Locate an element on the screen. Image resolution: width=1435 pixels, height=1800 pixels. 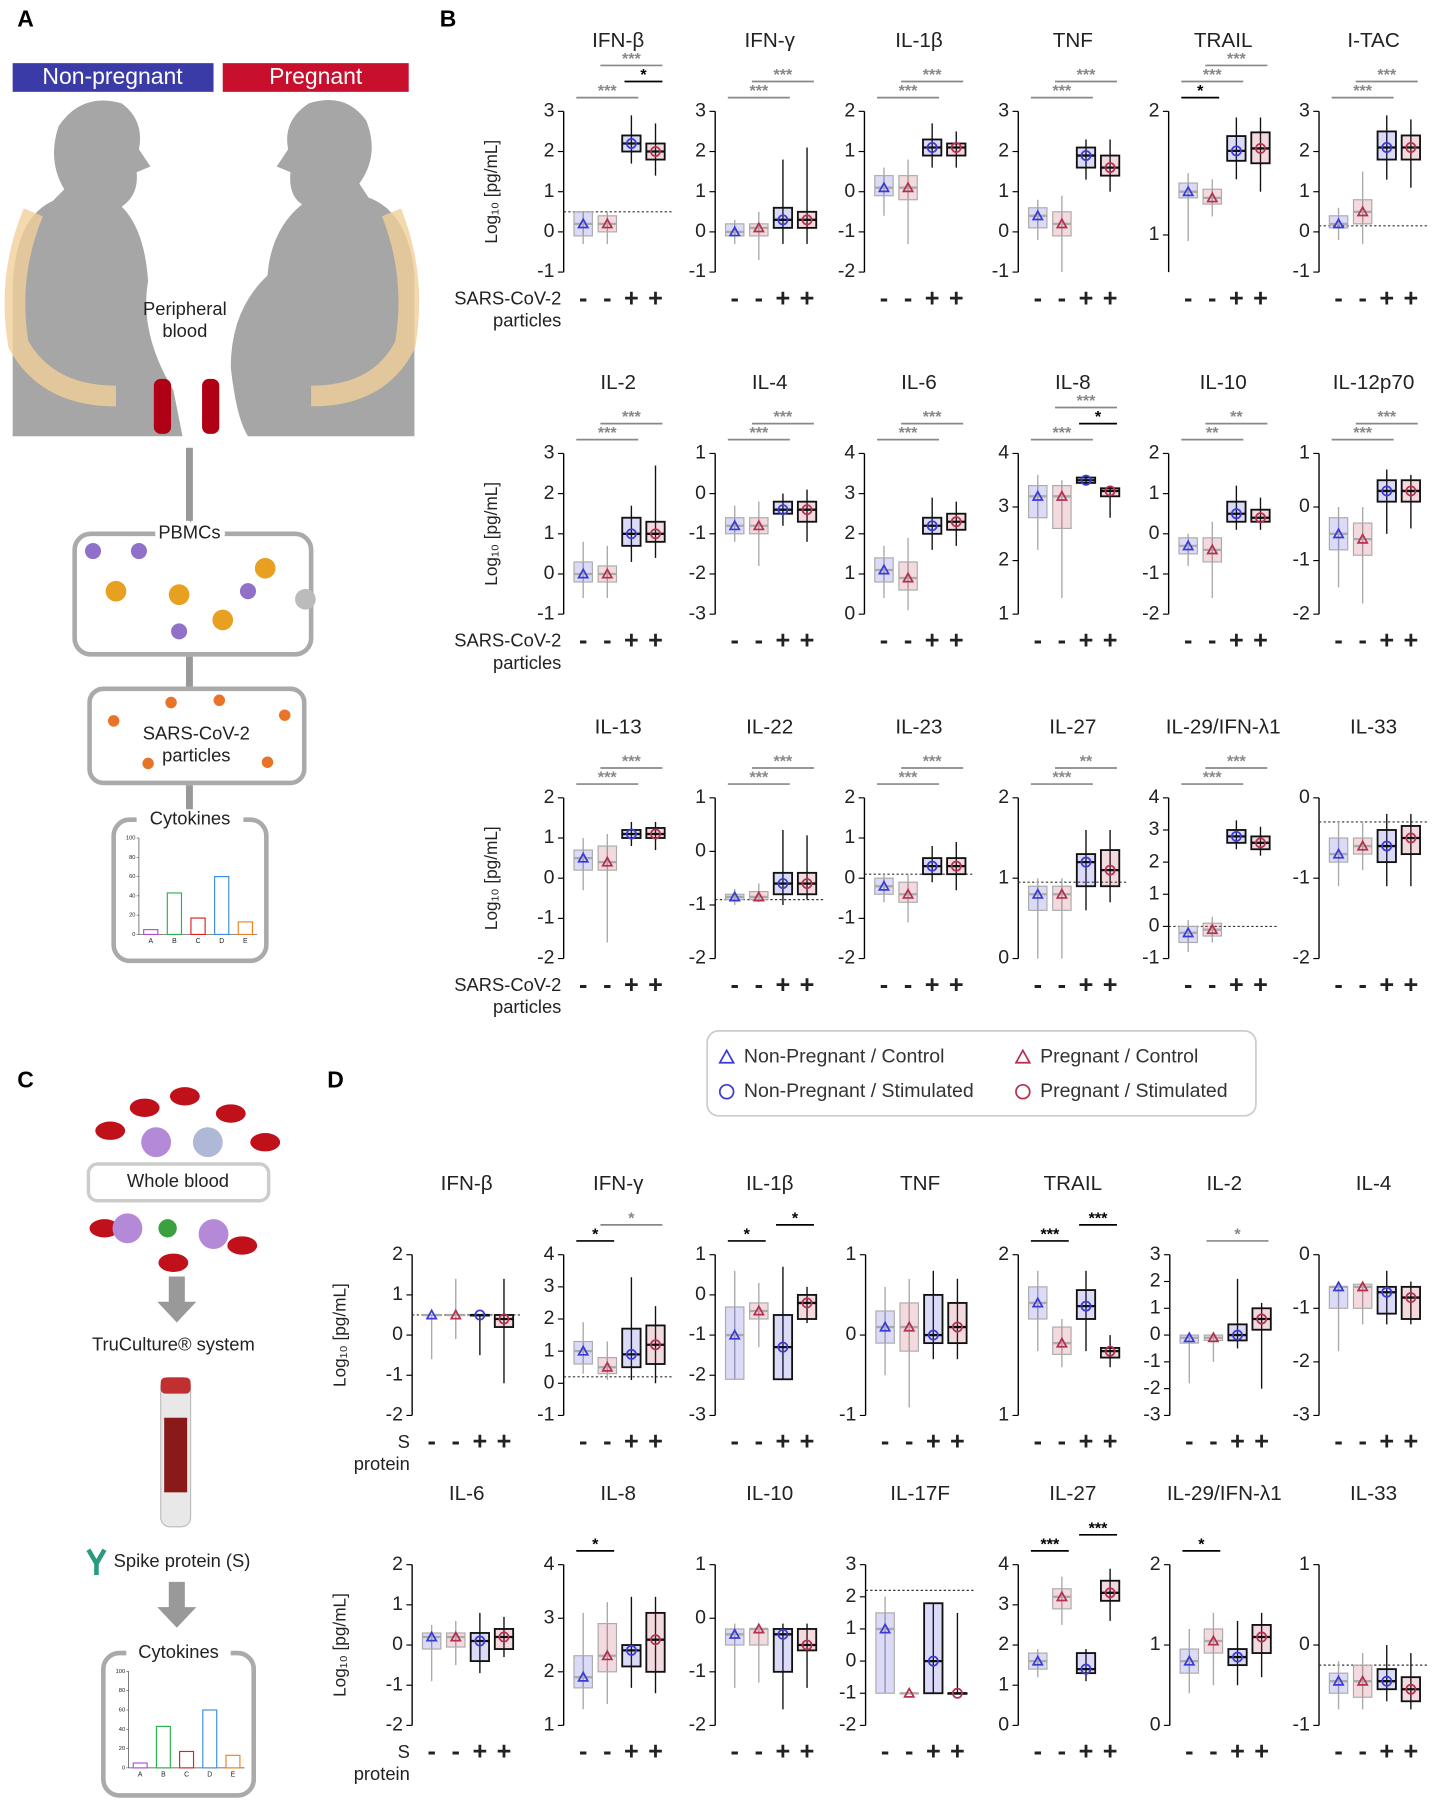
chart-title: TRAIL is located at coordinates (1223, 40).